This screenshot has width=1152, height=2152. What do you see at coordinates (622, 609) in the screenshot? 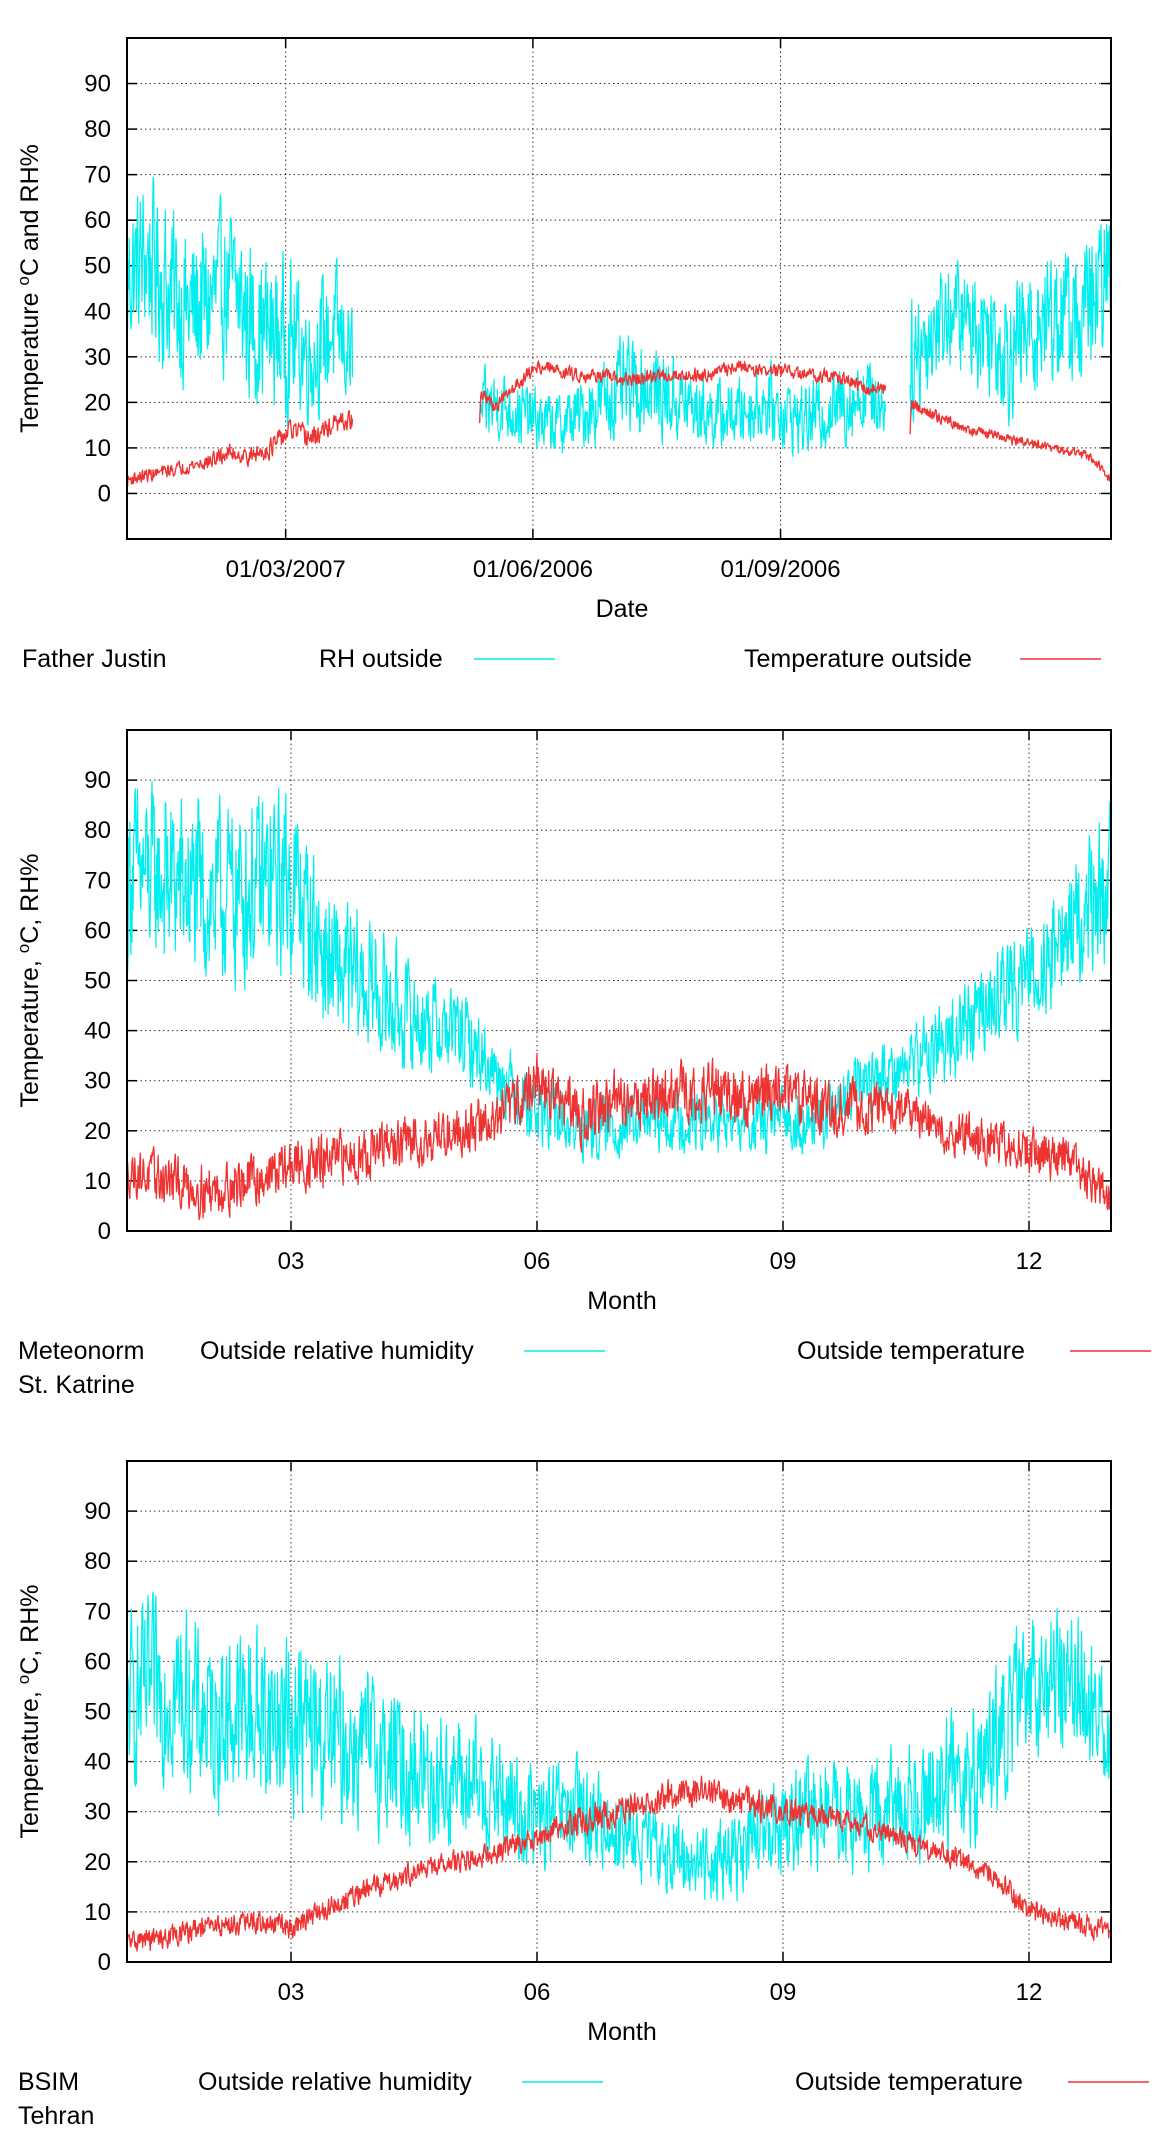
I see `x-axis-label: Date` at bounding box center [622, 609].